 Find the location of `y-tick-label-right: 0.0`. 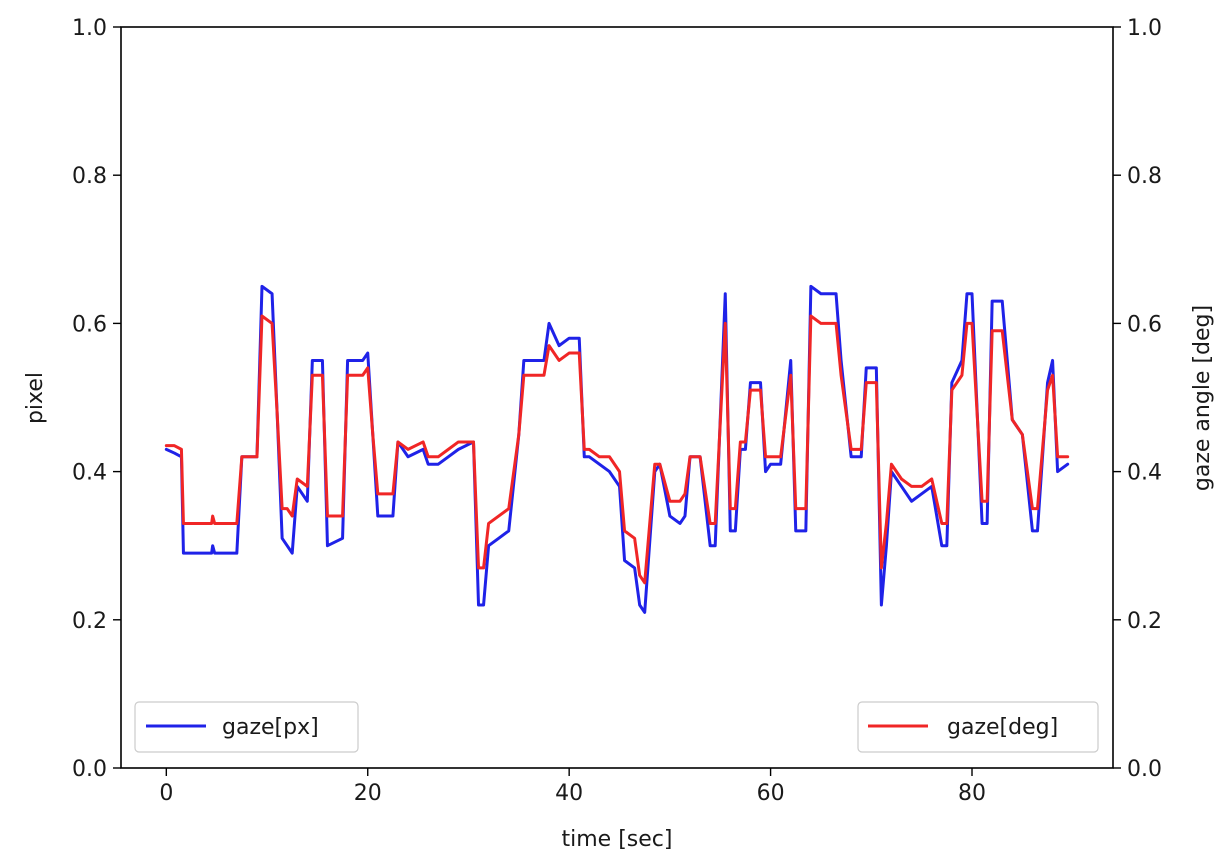

y-tick-label-right: 0.0 is located at coordinates (1144, 769).